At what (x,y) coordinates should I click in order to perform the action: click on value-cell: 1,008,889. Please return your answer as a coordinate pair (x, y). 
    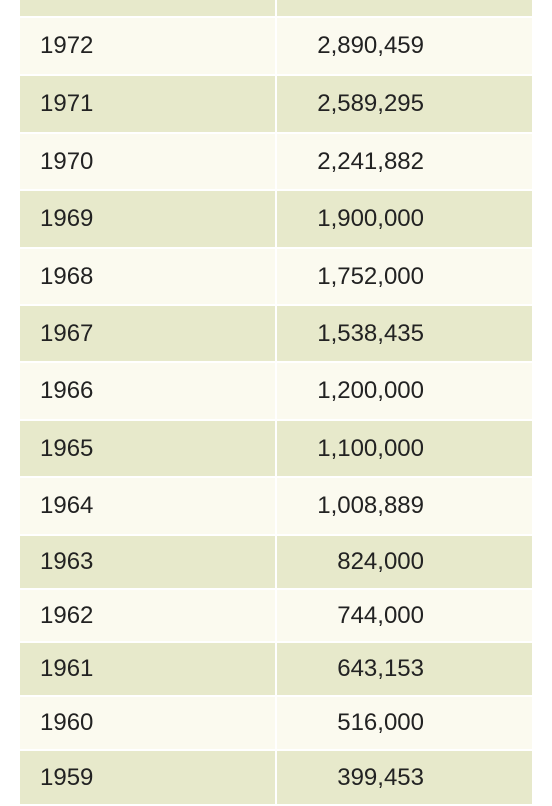
    Looking at the image, I should click on (370, 505).